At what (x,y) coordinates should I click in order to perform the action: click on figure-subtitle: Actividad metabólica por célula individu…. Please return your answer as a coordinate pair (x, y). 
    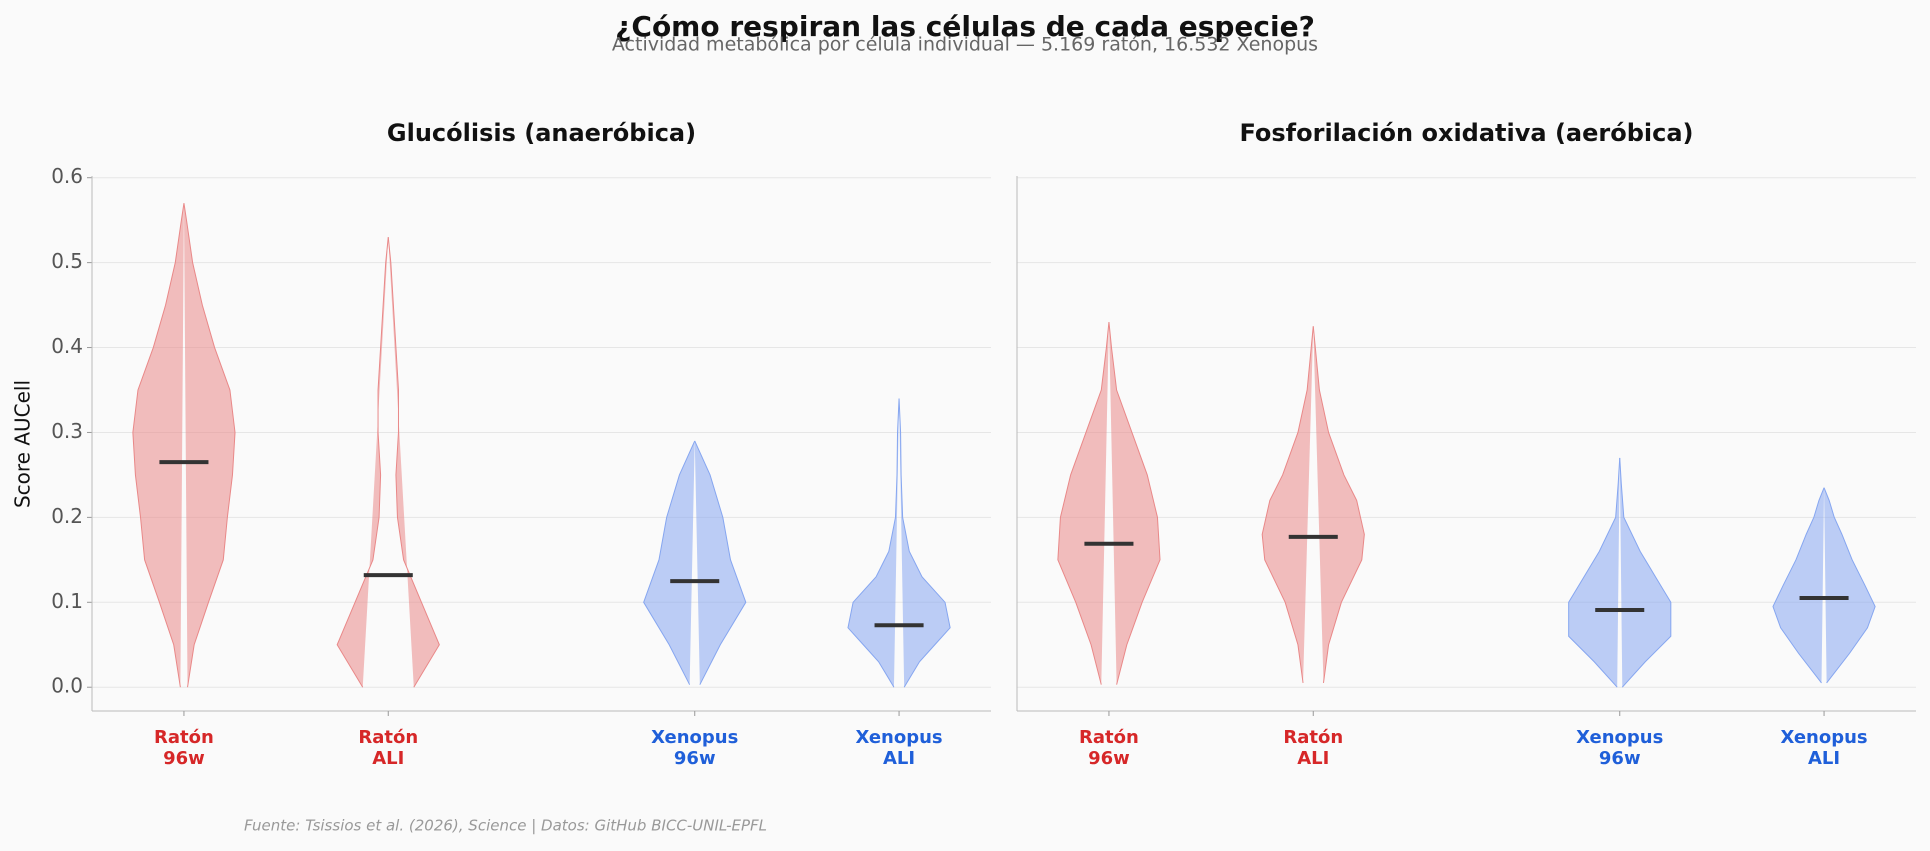
    Looking at the image, I should click on (965, 45).